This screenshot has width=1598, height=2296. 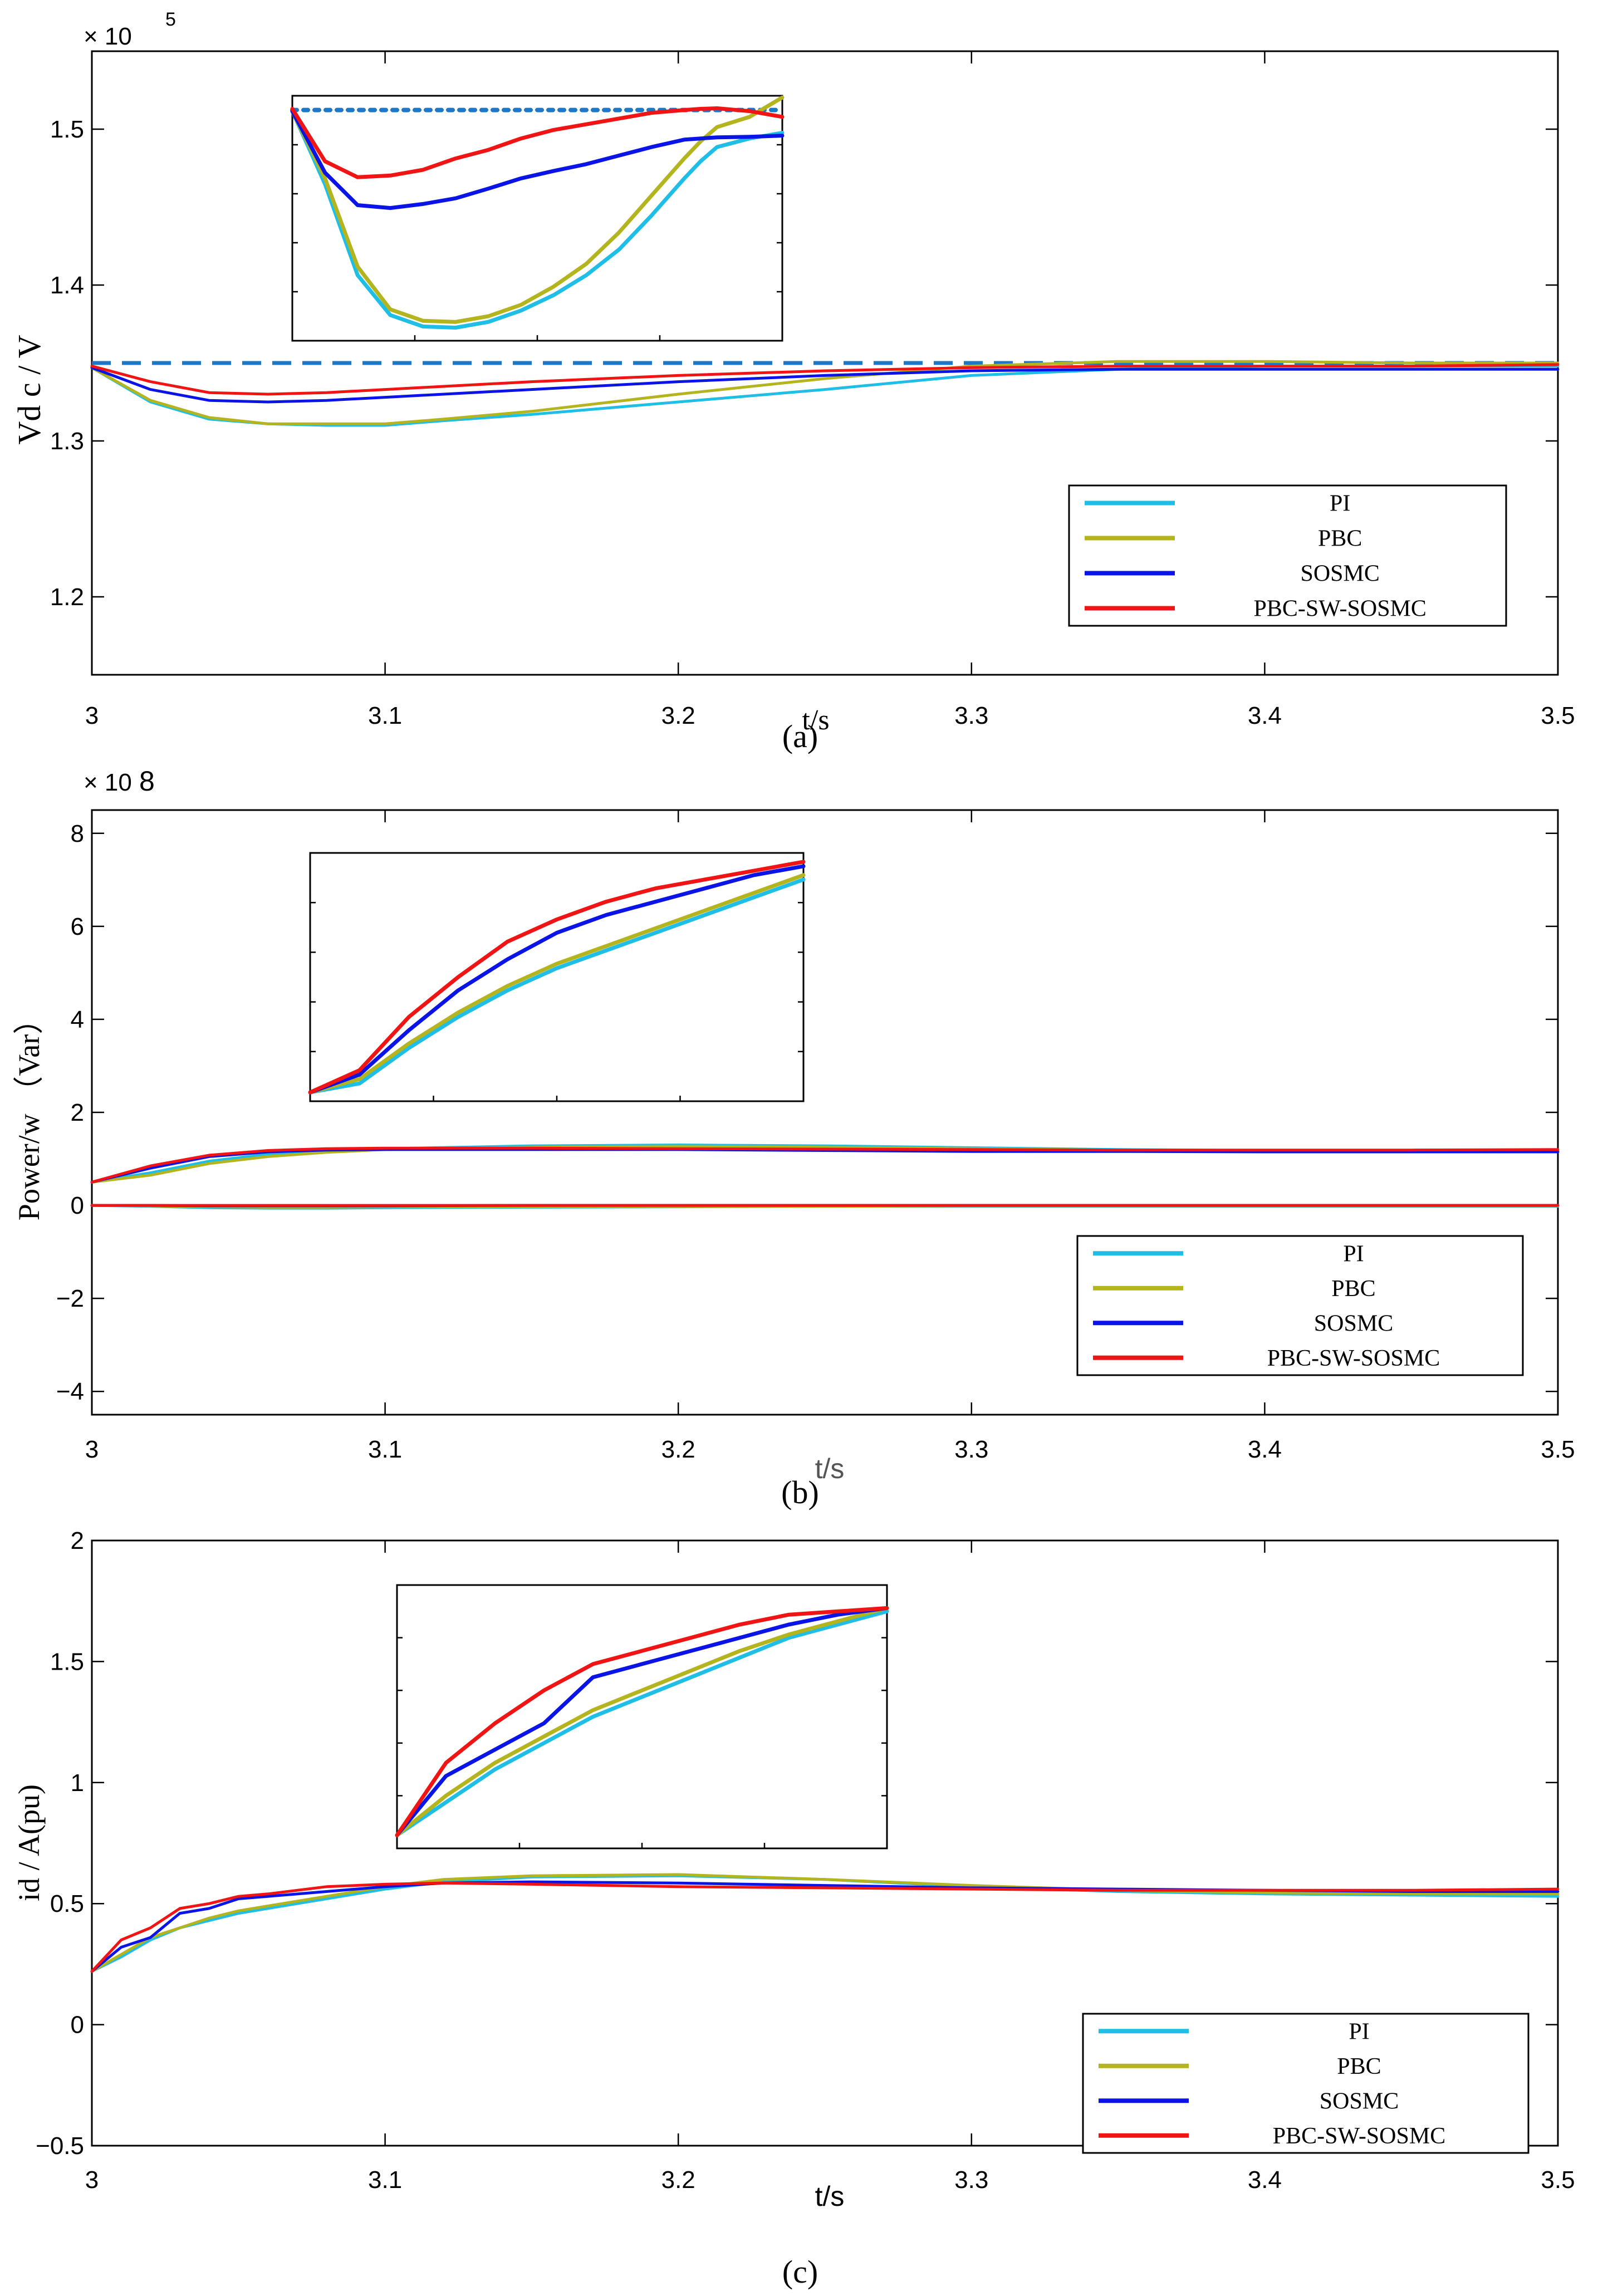 I want to click on series-a, so click(x=825, y=394).